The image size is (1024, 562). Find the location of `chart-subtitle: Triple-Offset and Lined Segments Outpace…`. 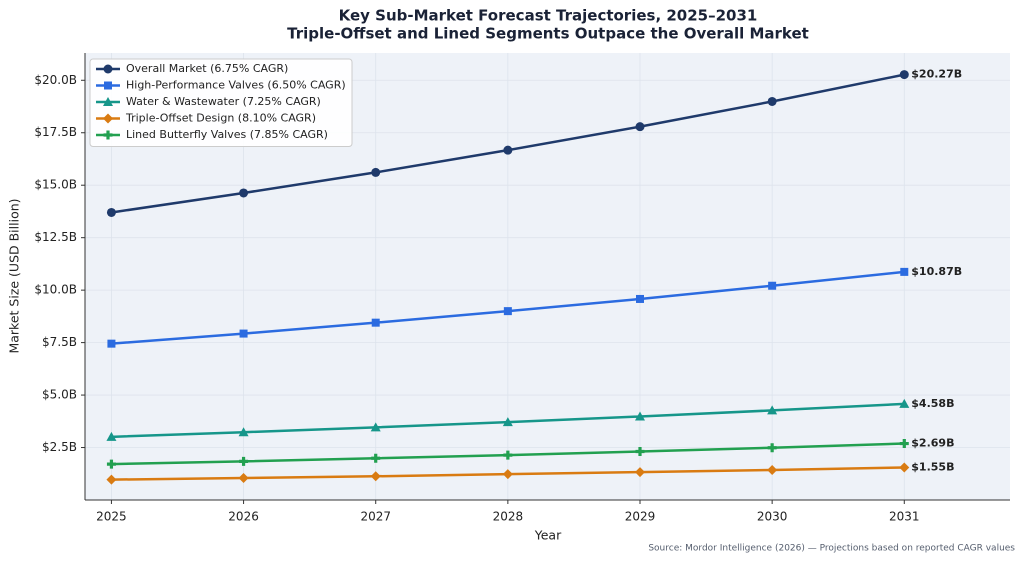

chart-subtitle: Triple-Offset and Lined Segments Outpace… is located at coordinates (548, 34).